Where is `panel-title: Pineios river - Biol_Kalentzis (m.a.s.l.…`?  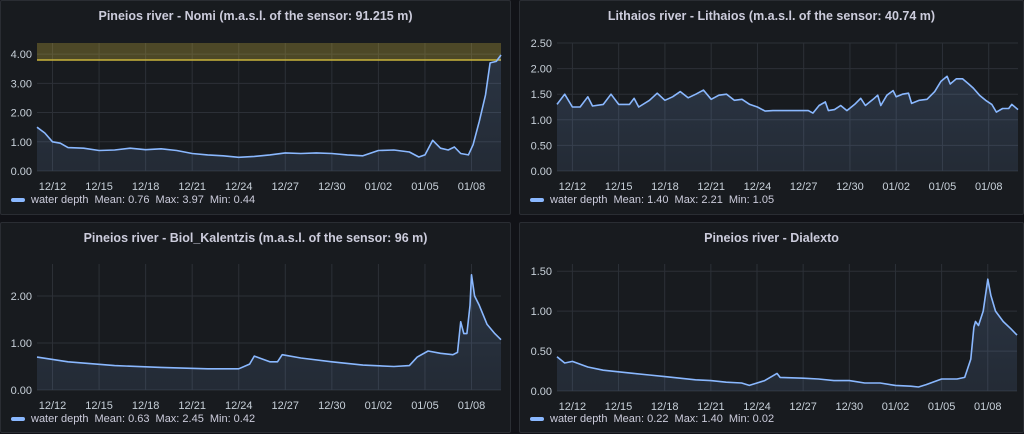 panel-title: Pineios river - Biol_Kalentzis (m.a.s.l.… is located at coordinates (255, 238).